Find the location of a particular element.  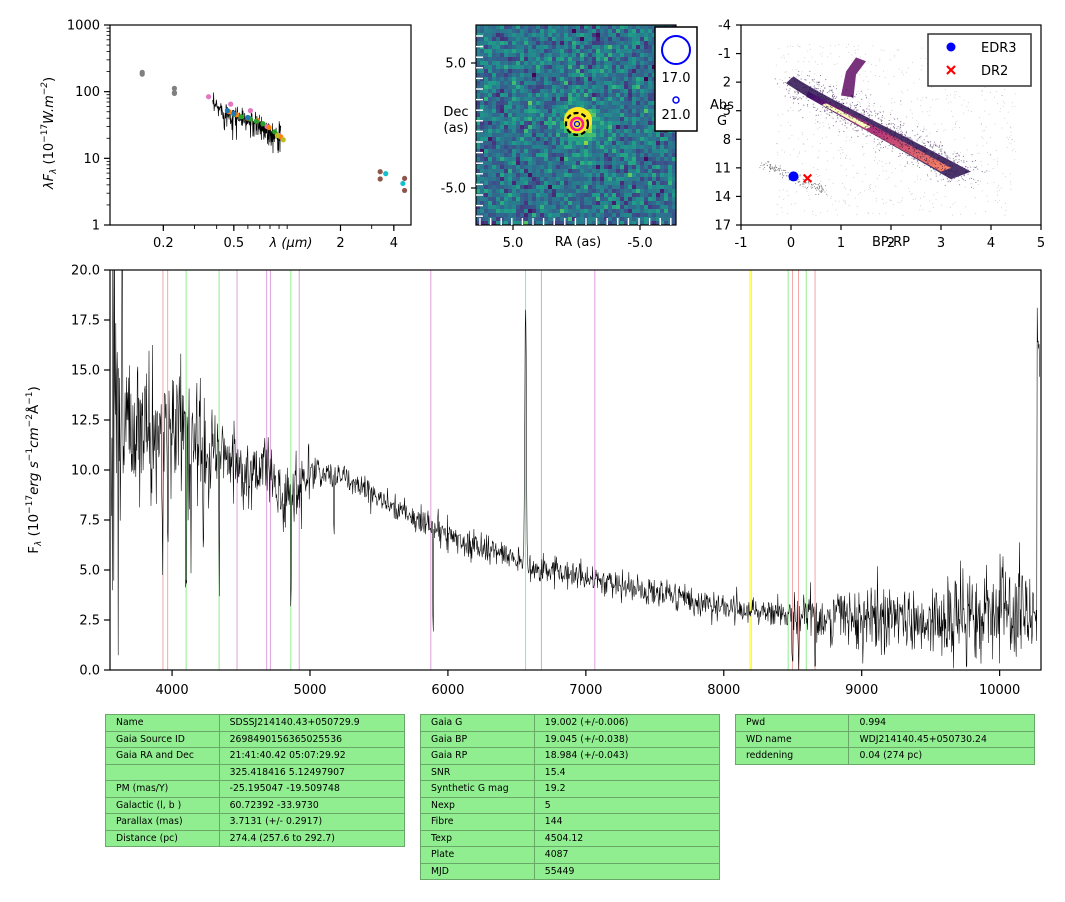

hr-edr3-marker is located at coordinates (793, 176).